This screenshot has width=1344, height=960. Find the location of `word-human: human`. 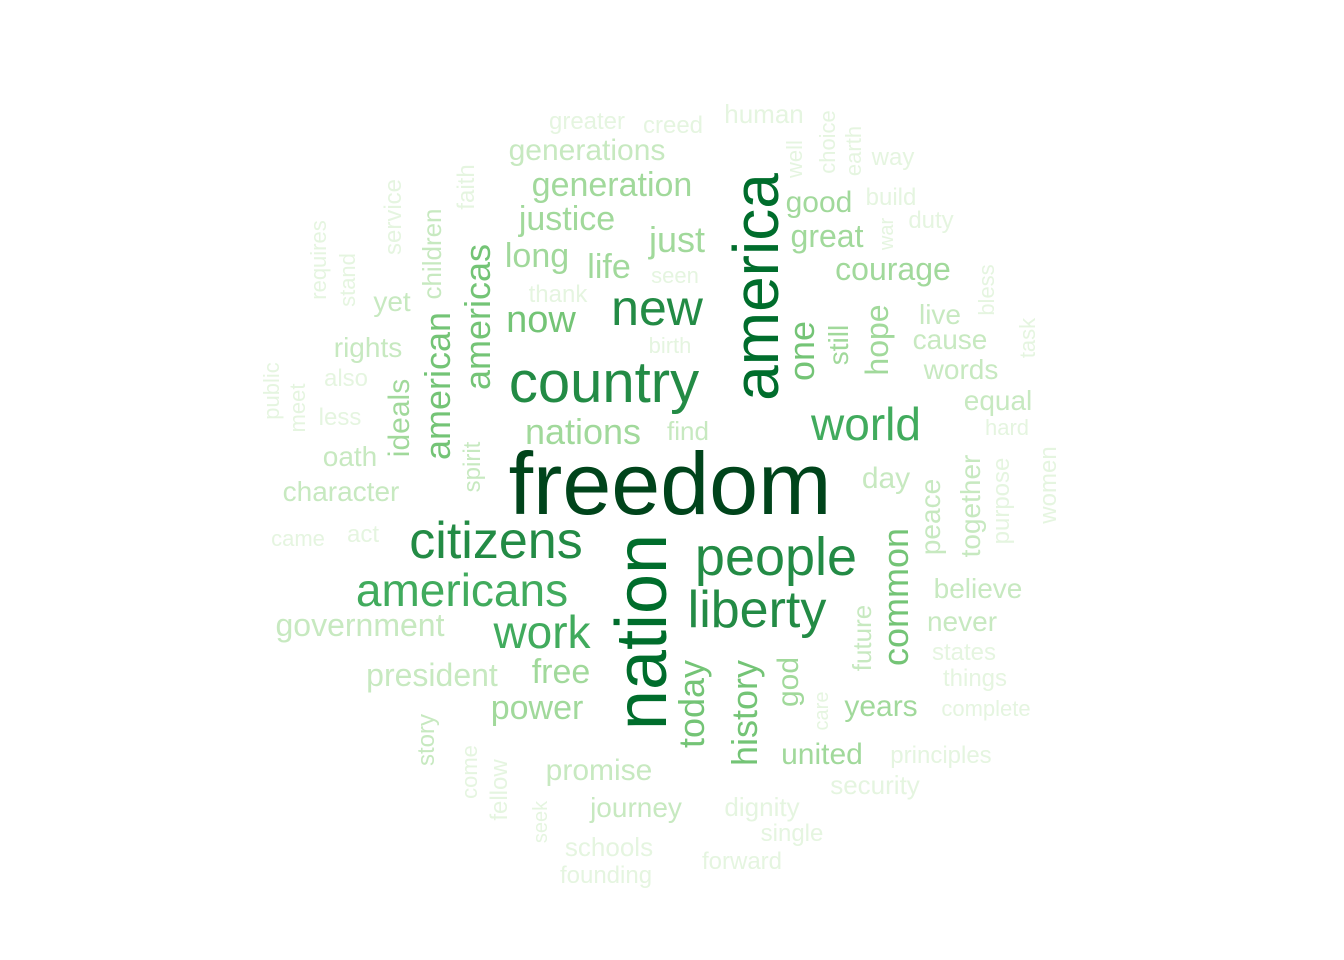

word-human: human is located at coordinates (764, 114).